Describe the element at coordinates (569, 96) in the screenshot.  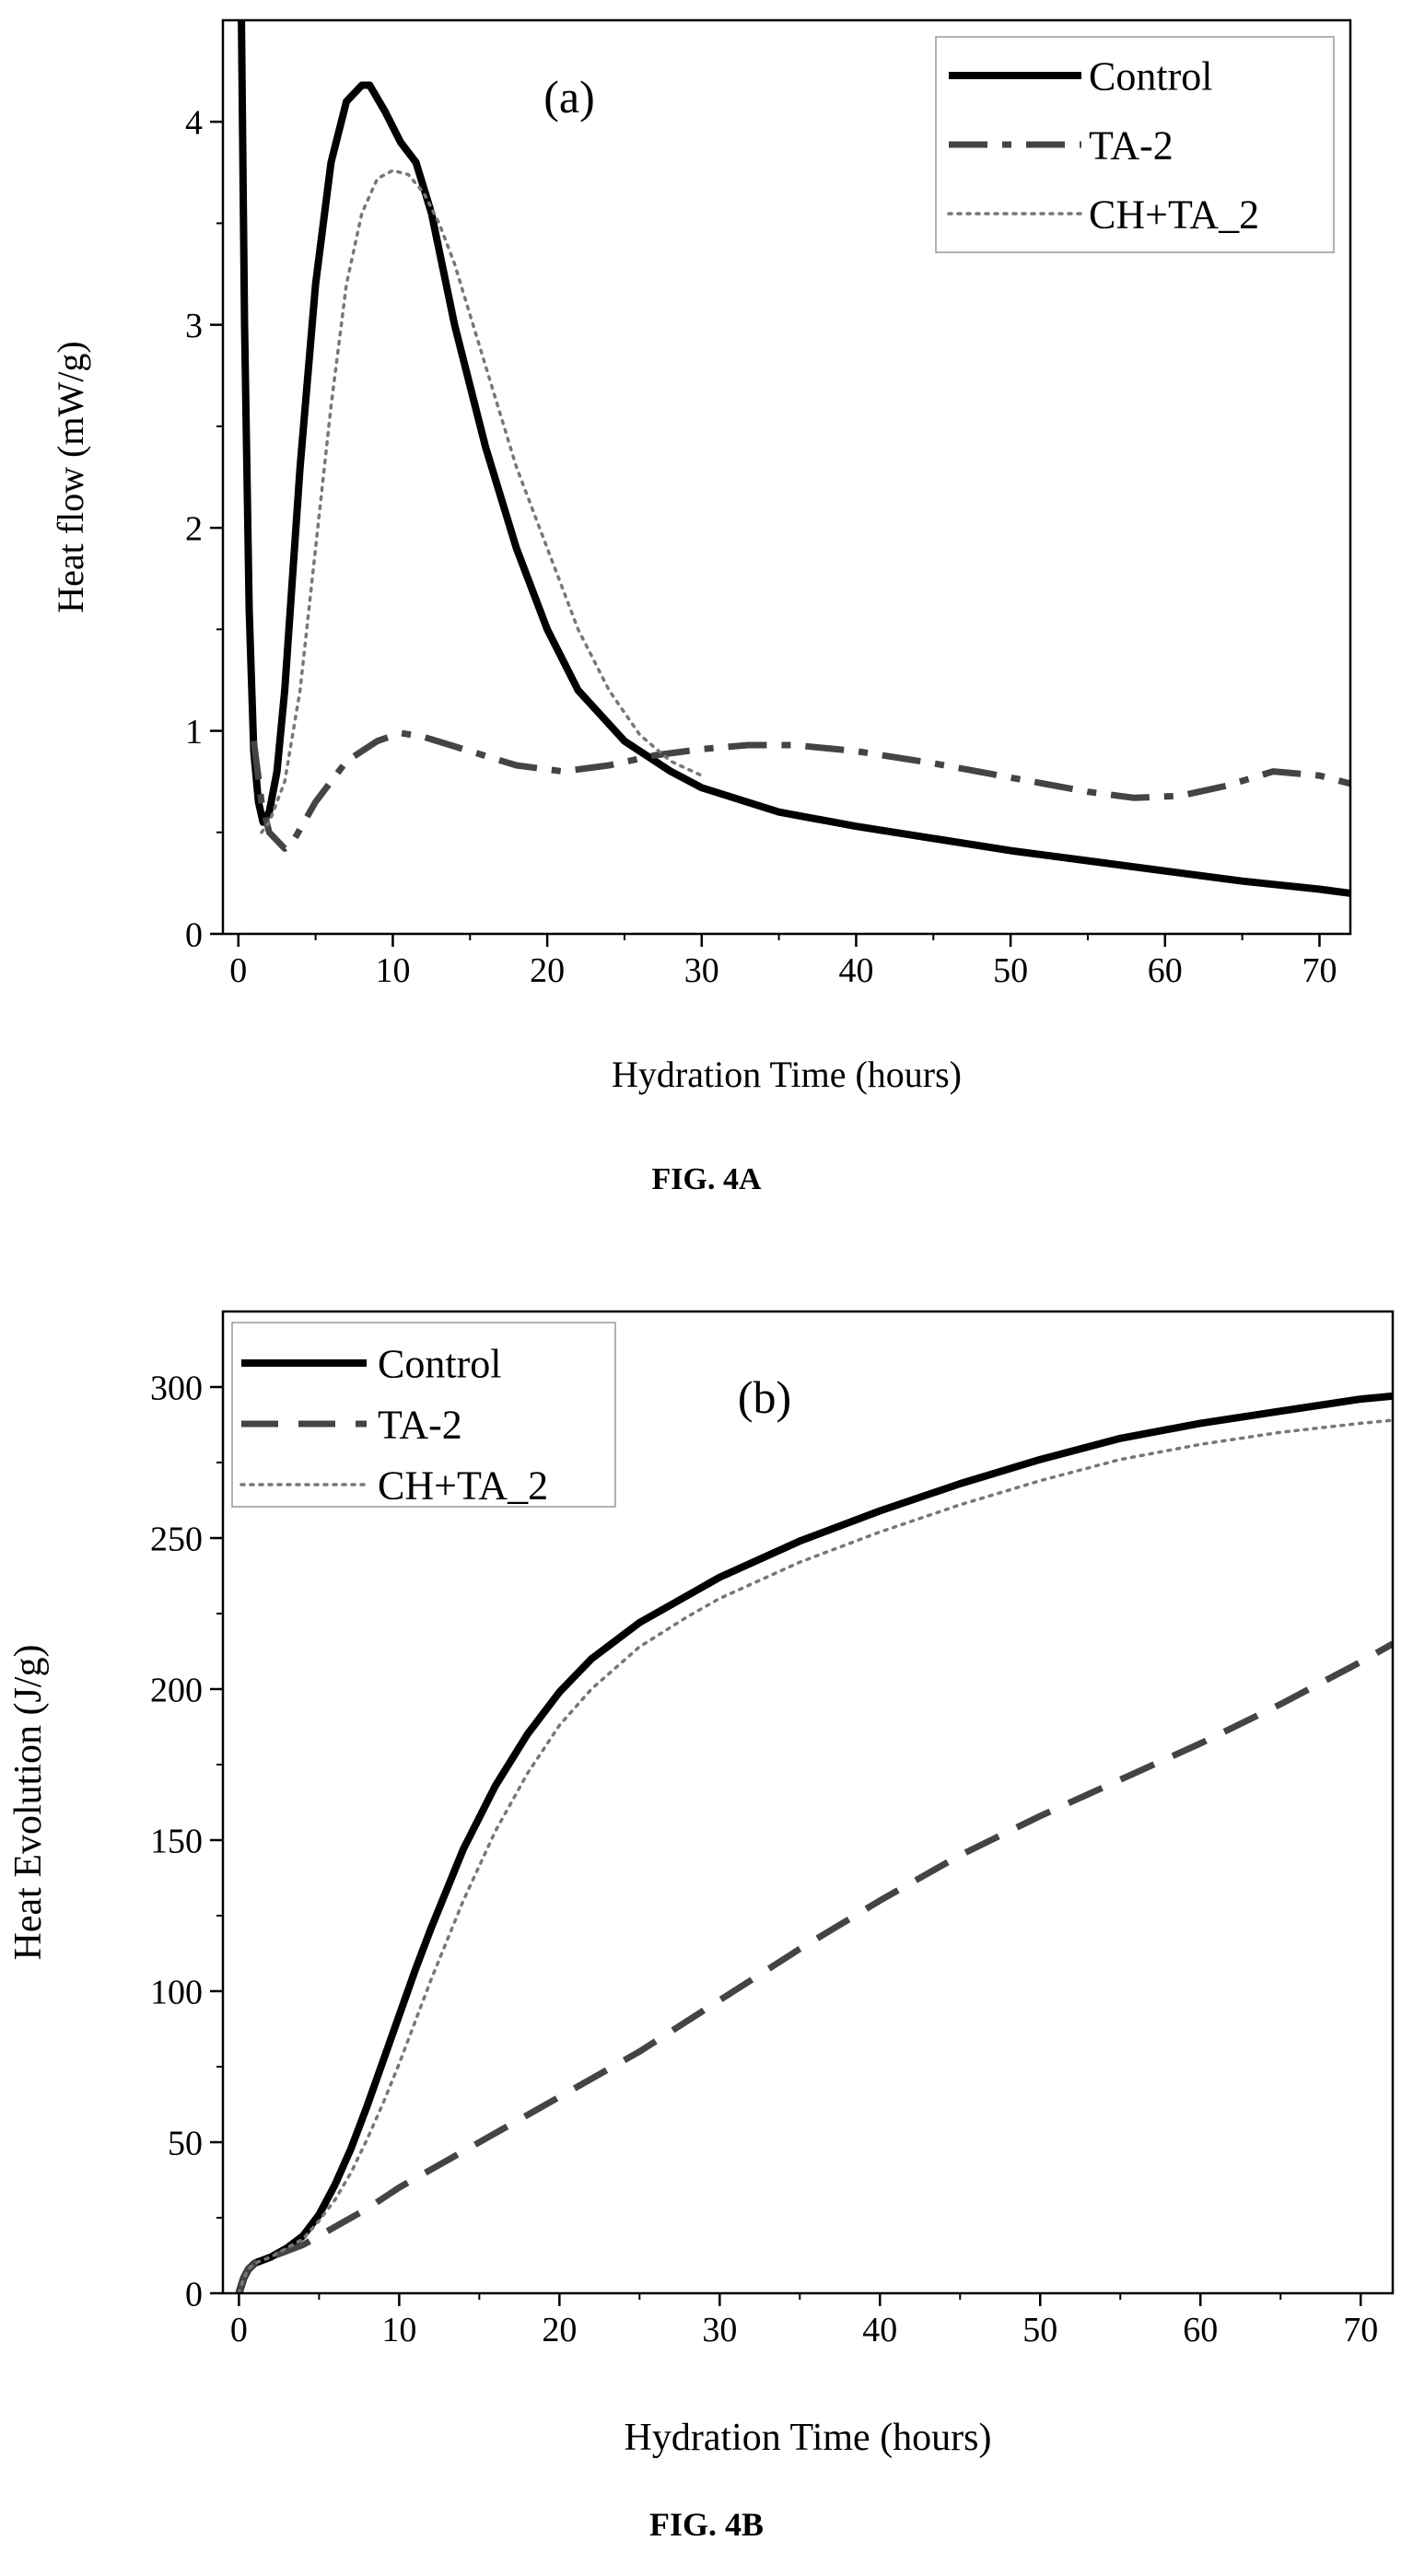
I see `panel-label: (a)` at that location.